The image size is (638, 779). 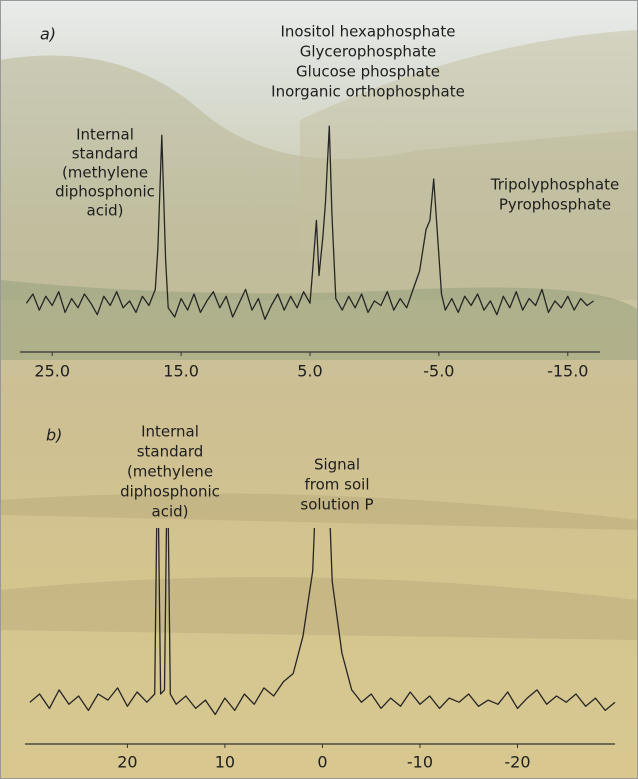 What do you see at coordinates (420, 762) in the screenshot?
I see `x-tick-label: -10` at bounding box center [420, 762].